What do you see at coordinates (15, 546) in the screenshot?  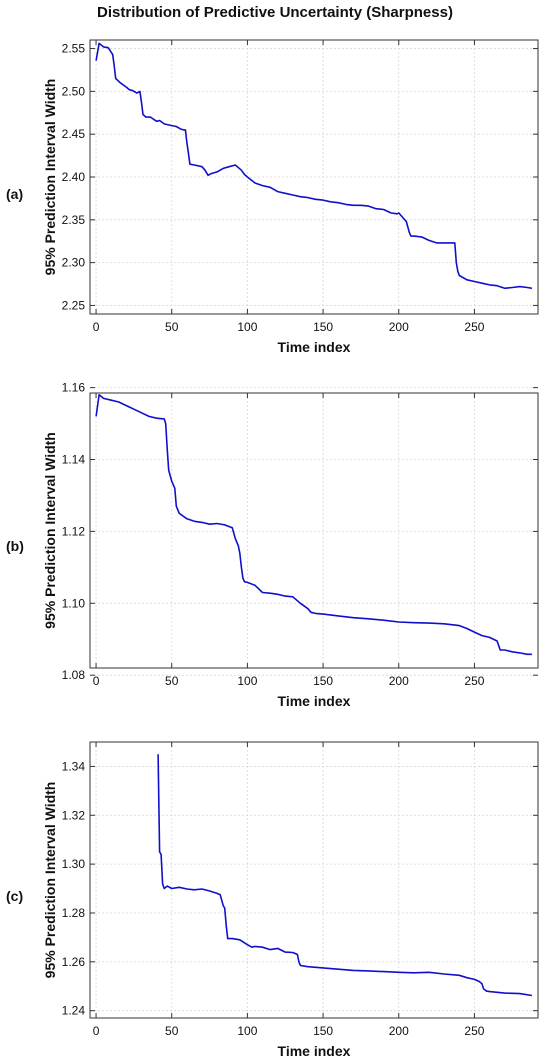 I see `panel-label-b: (b)` at bounding box center [15, 546].